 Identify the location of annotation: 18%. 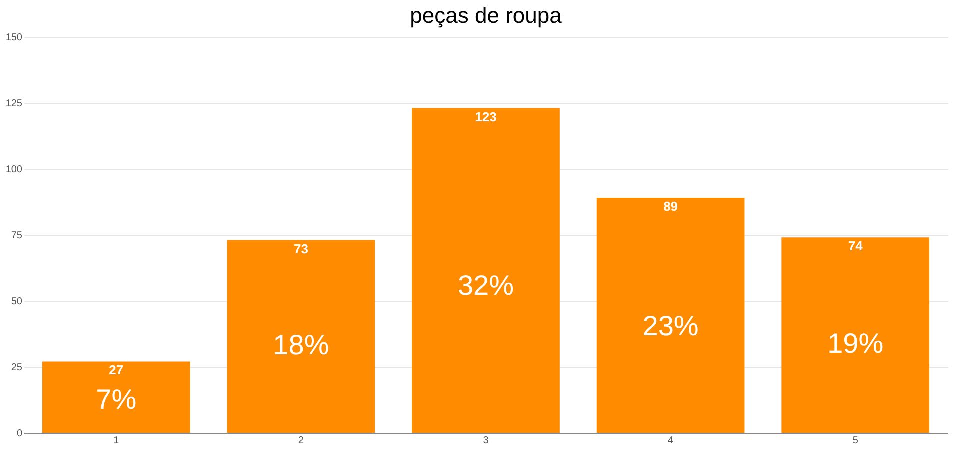
(301, 344).